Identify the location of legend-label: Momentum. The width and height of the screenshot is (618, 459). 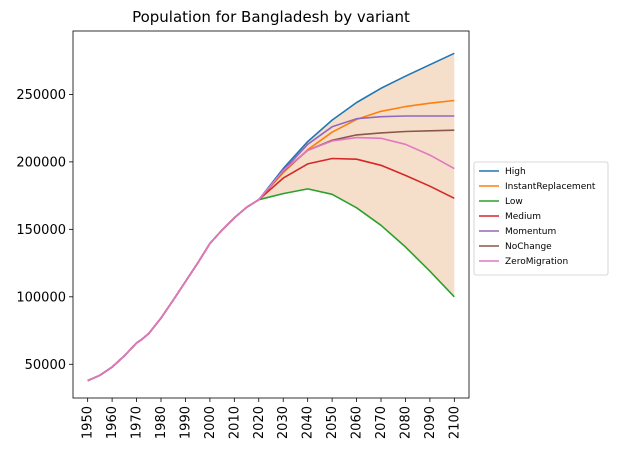
(530, 232).